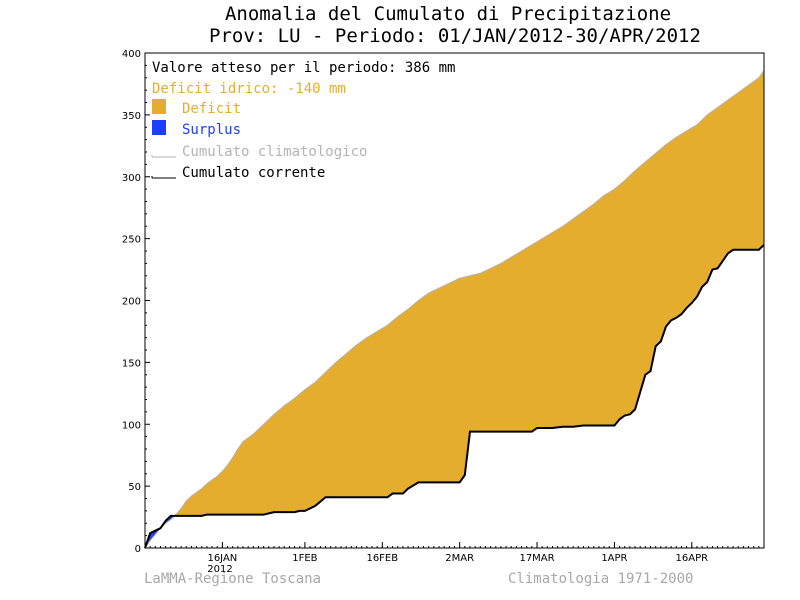 This screenshot has height=600, width=800. What do you see at coordinates (274, 152) in the screenshot?
I see `legend-climatological-label: Cumulato climatologico` at bounding box center [274, 152].